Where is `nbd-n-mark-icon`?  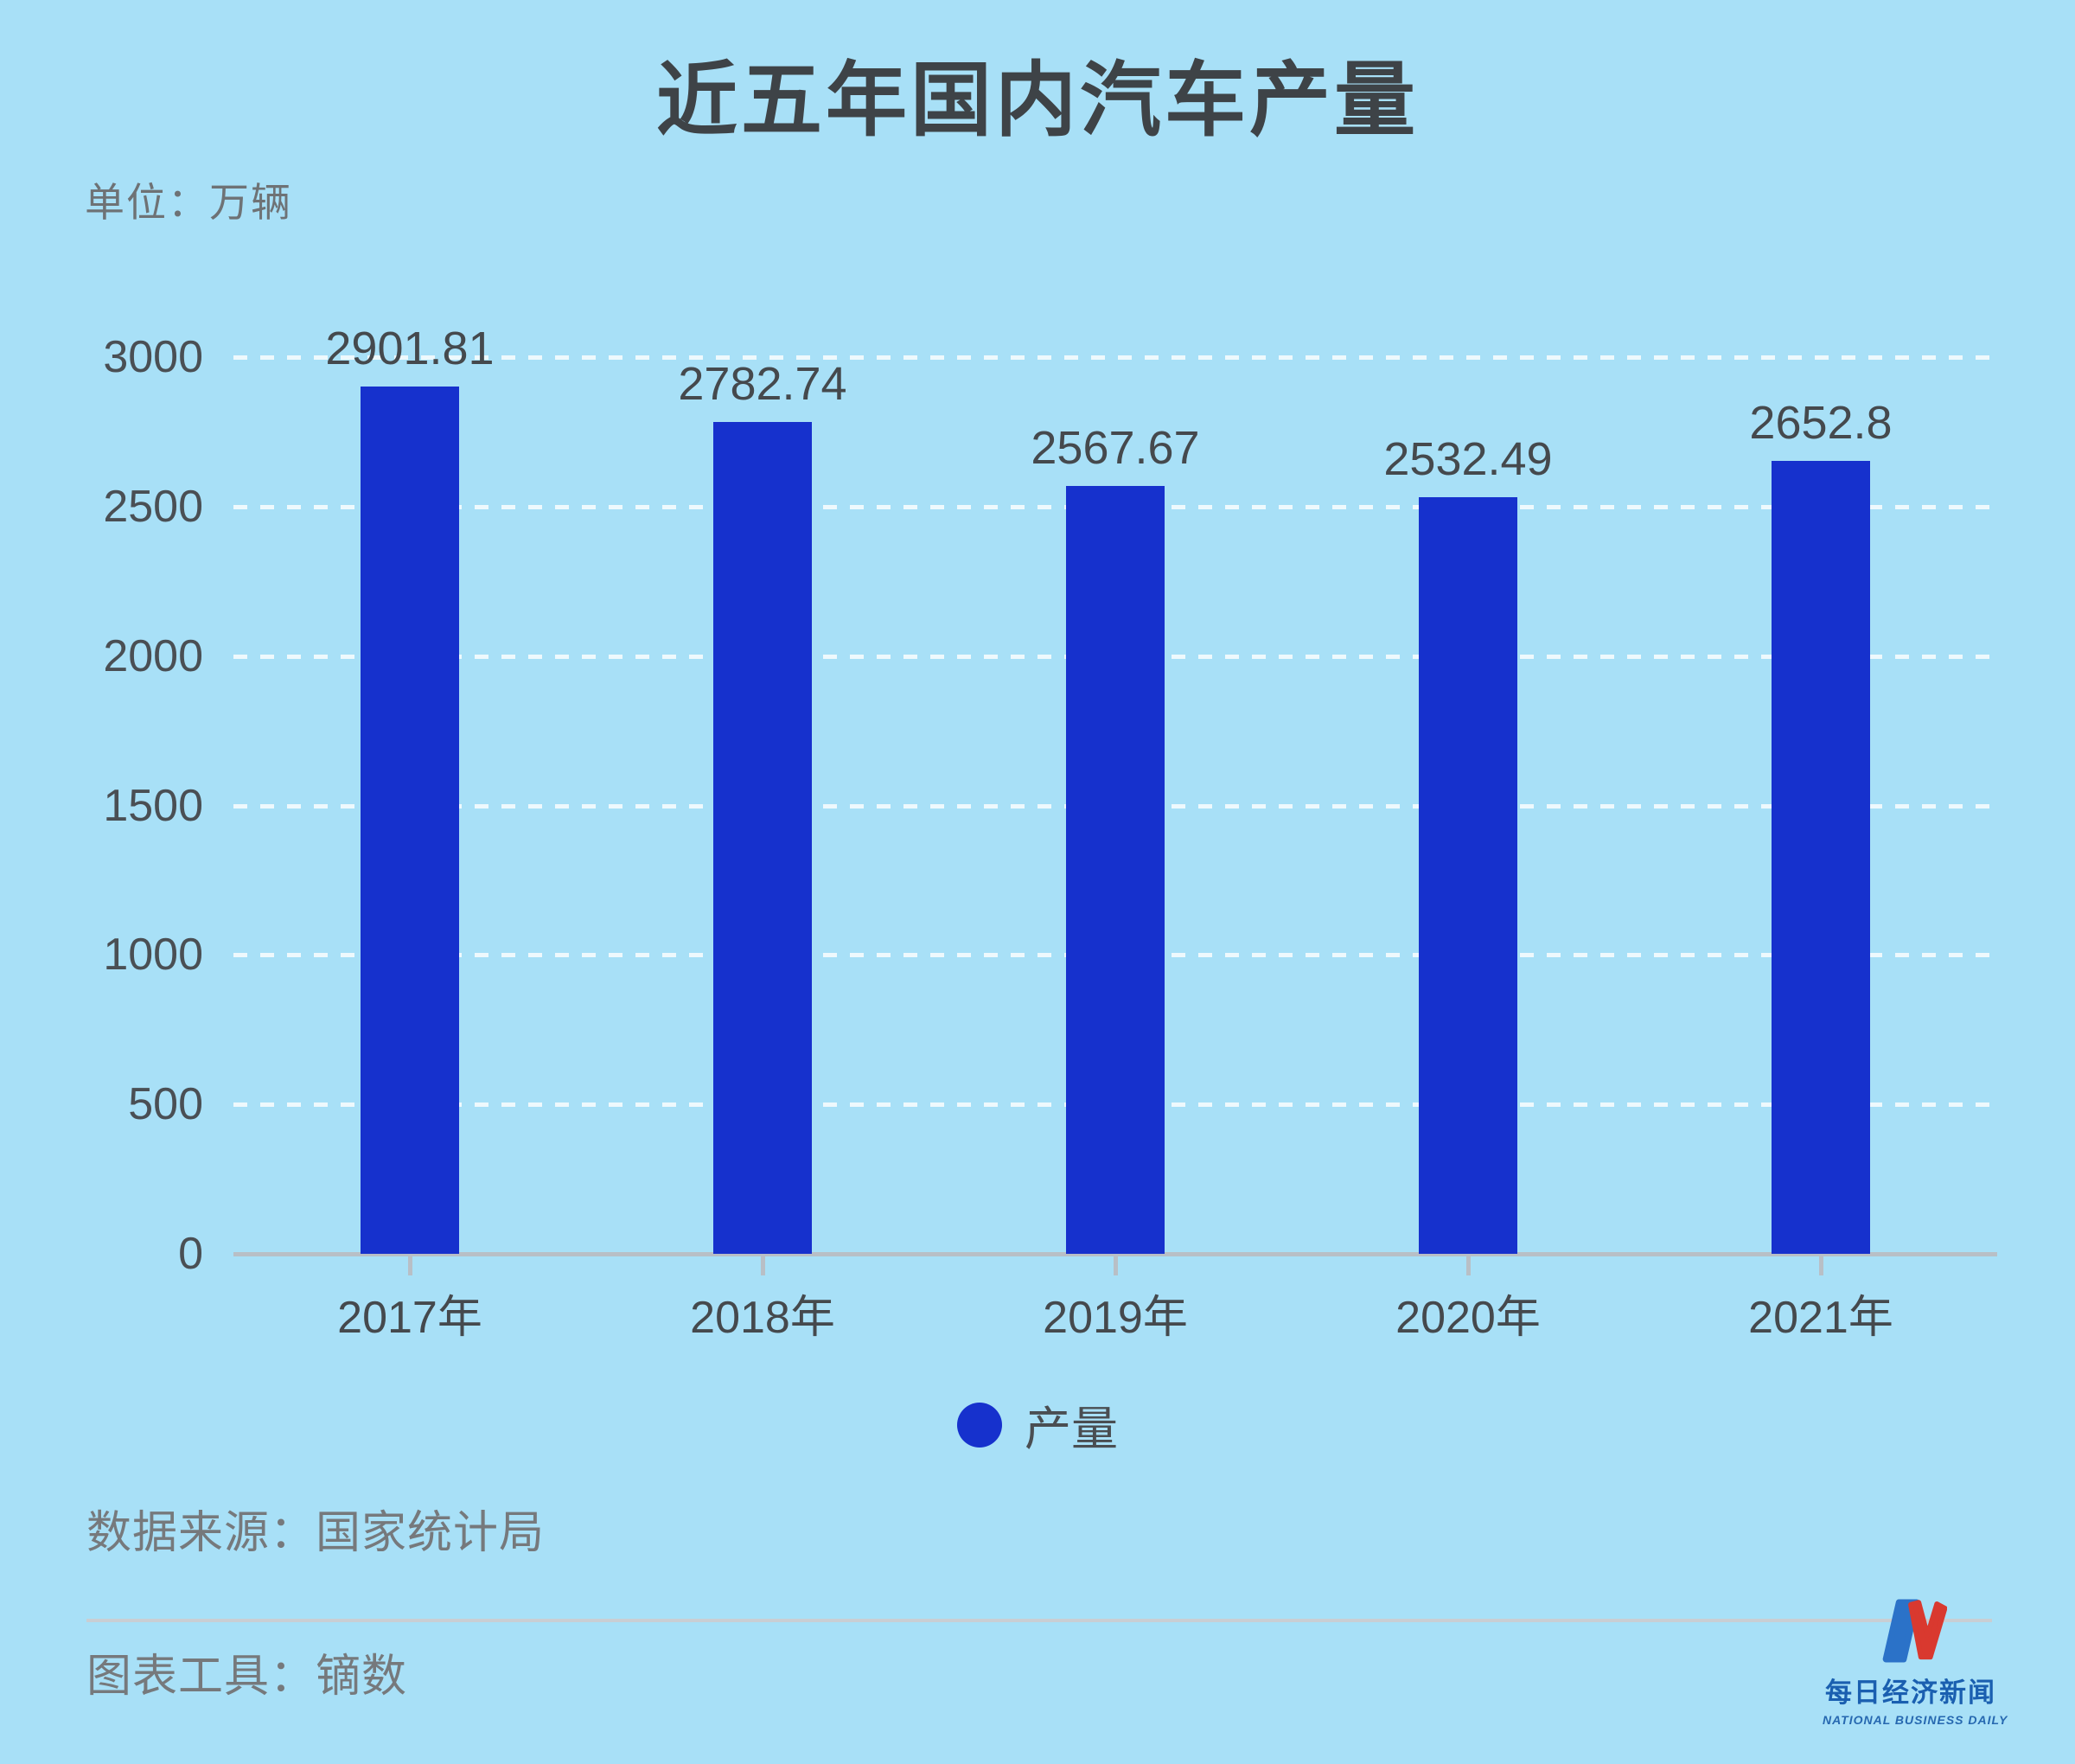 nbd-n-mark-icon is located at coordinates (1914, 1631).